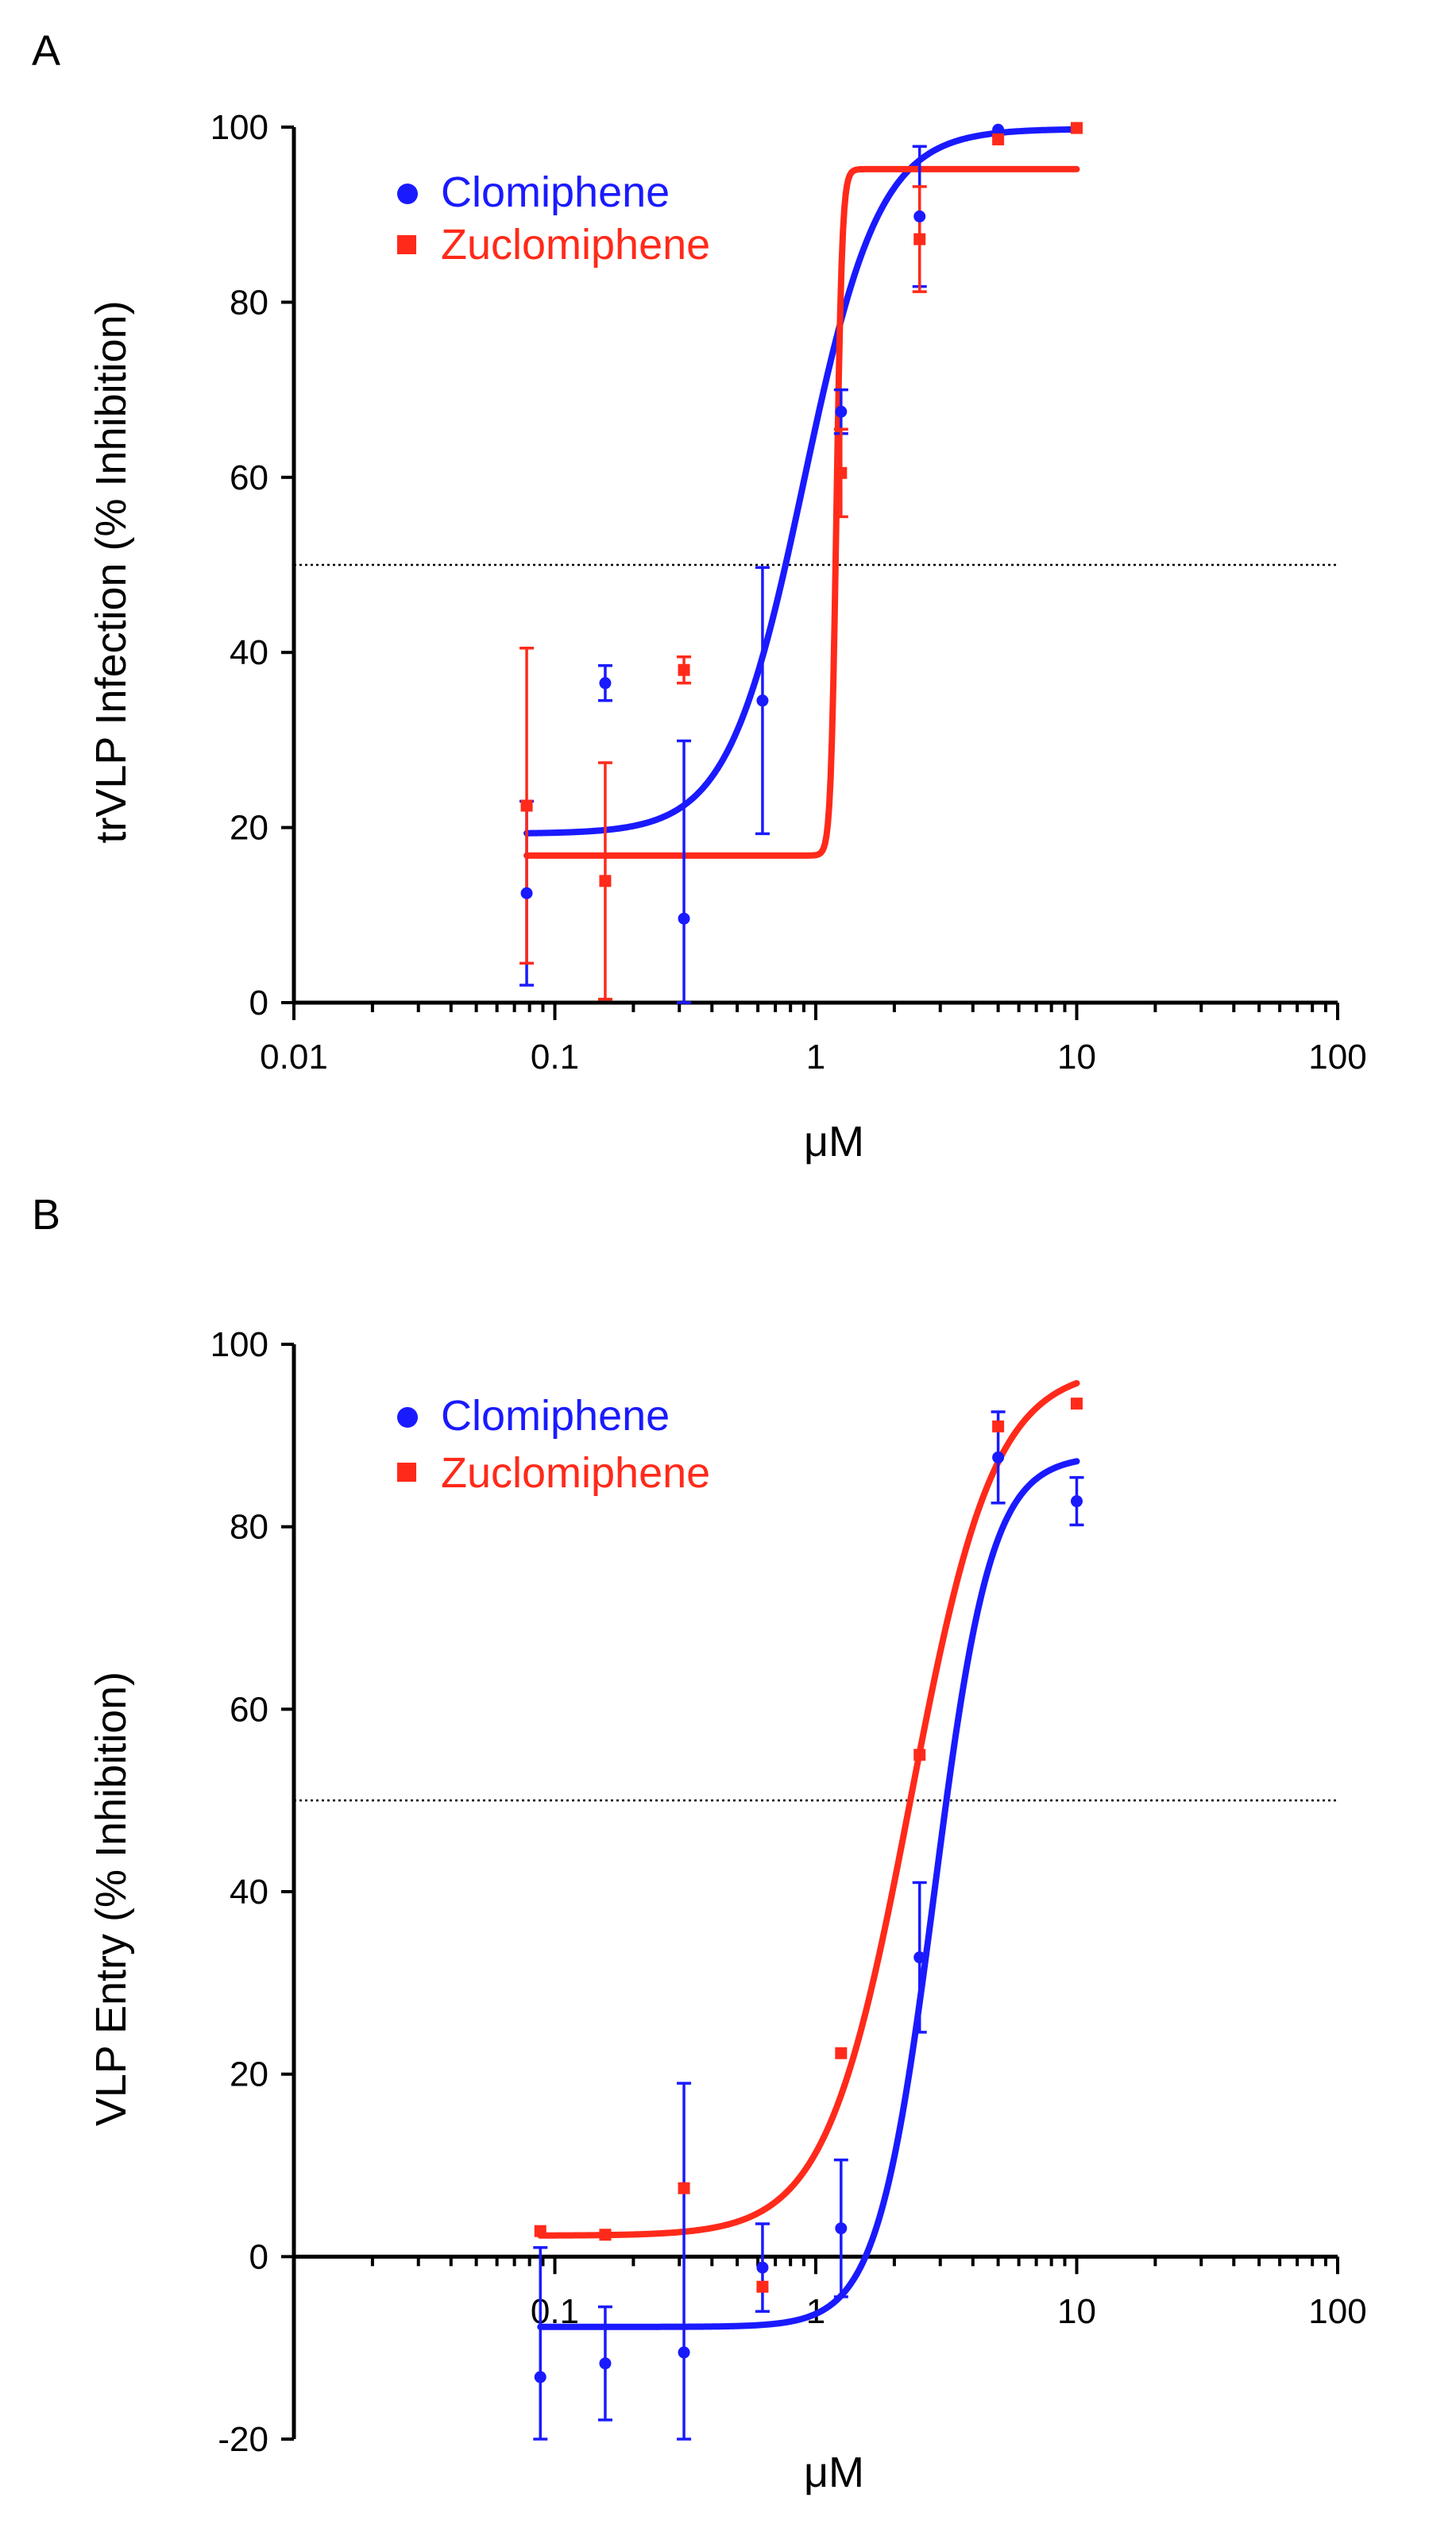  I want to click on x-tick-label: 1, so click(815, 1057).